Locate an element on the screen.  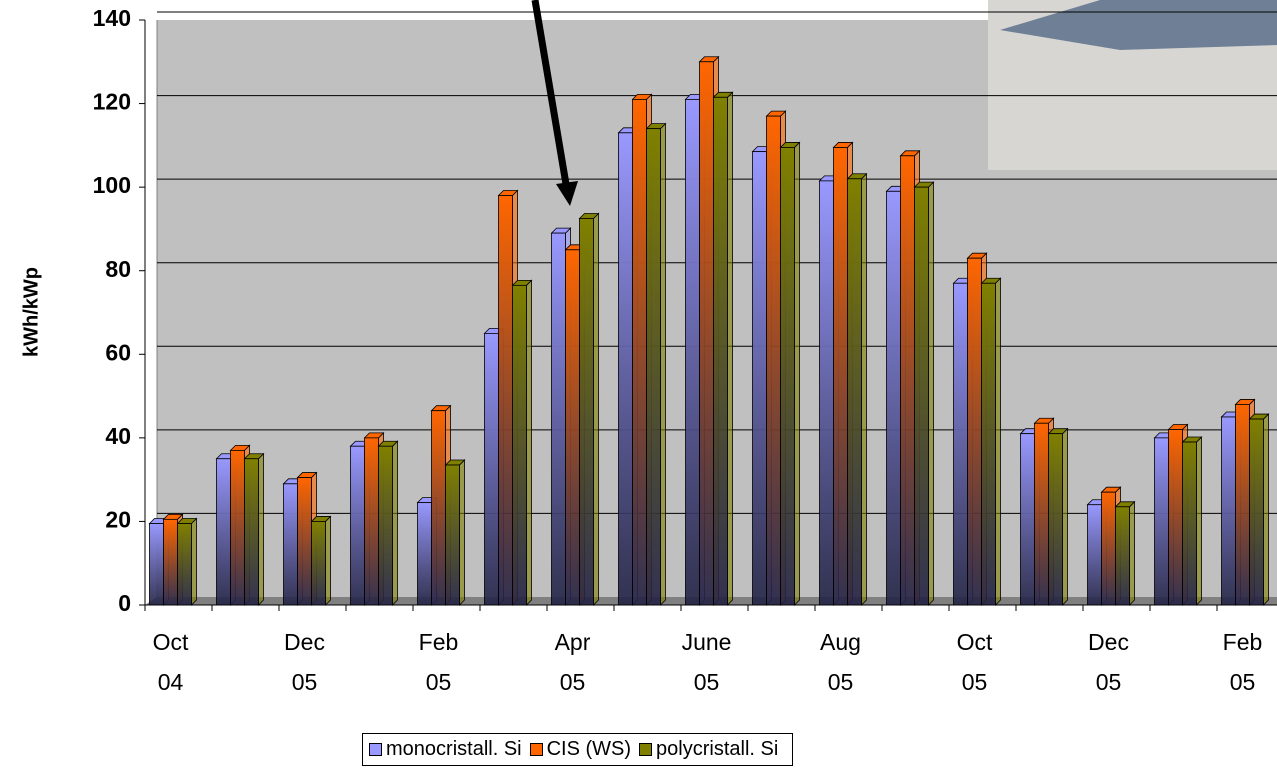
y-axis-label: kWh/kWp is located at coordinates (31, 312).